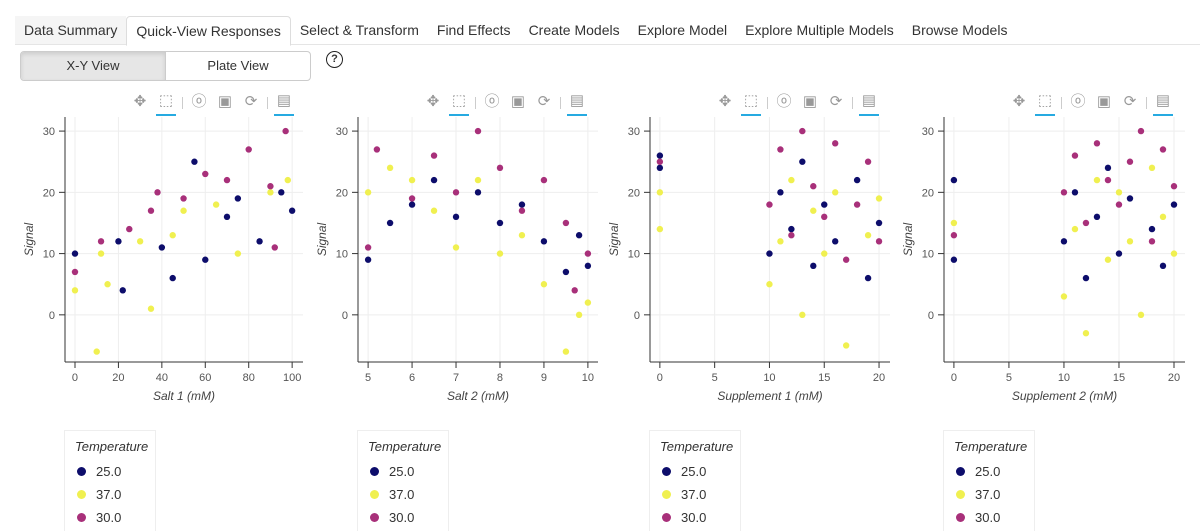 The width and height of the screenshot is (1200, 531). What do you see at coordinates (208, 31) in the screenshot?
I see `tab-quick-view-responses: Quick-View Responses` at bounding box center [208, 31].